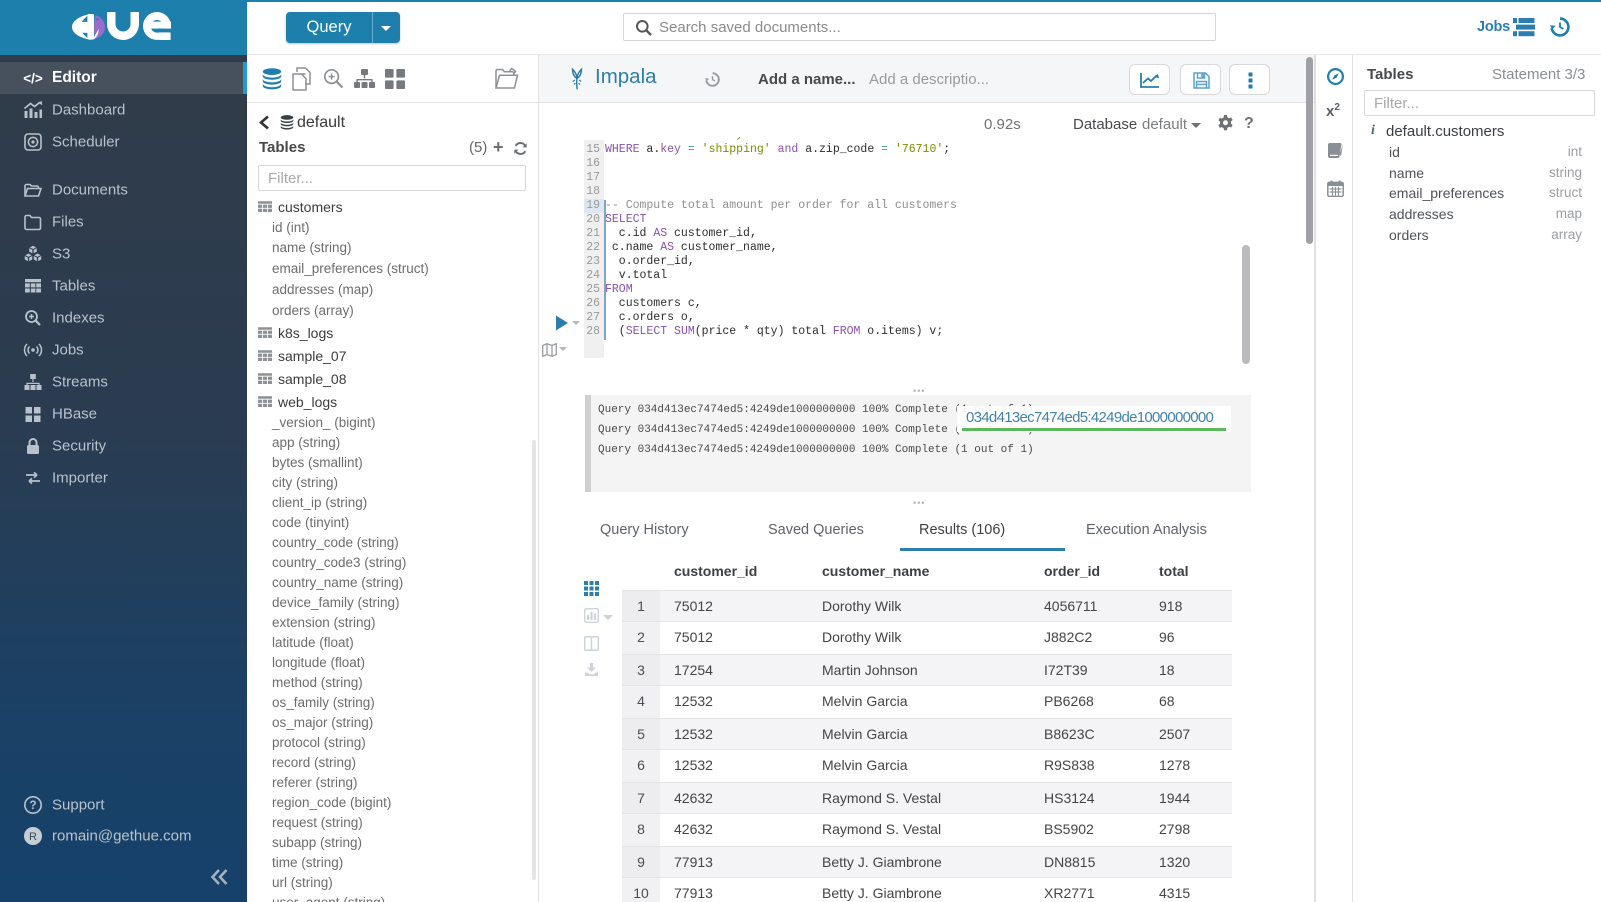 The width and height of the screenshot is (1601, 902). I want to click on svg-text: R, so click(33, 837).